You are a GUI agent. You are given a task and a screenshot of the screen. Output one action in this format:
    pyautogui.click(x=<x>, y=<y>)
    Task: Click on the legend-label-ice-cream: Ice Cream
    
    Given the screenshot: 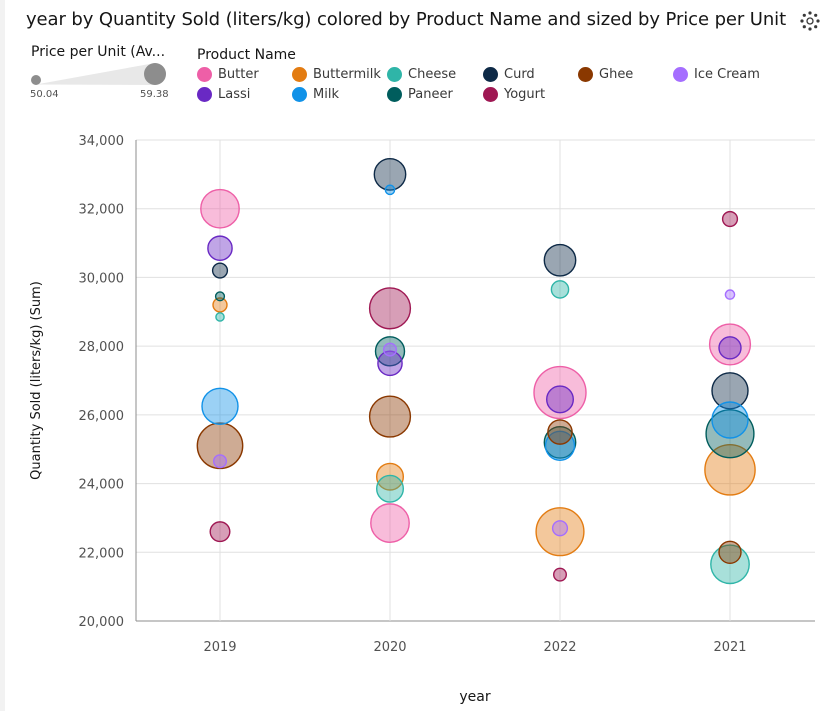 What is the action you would take?
    pyautogui.click(x=727, y=74)
    